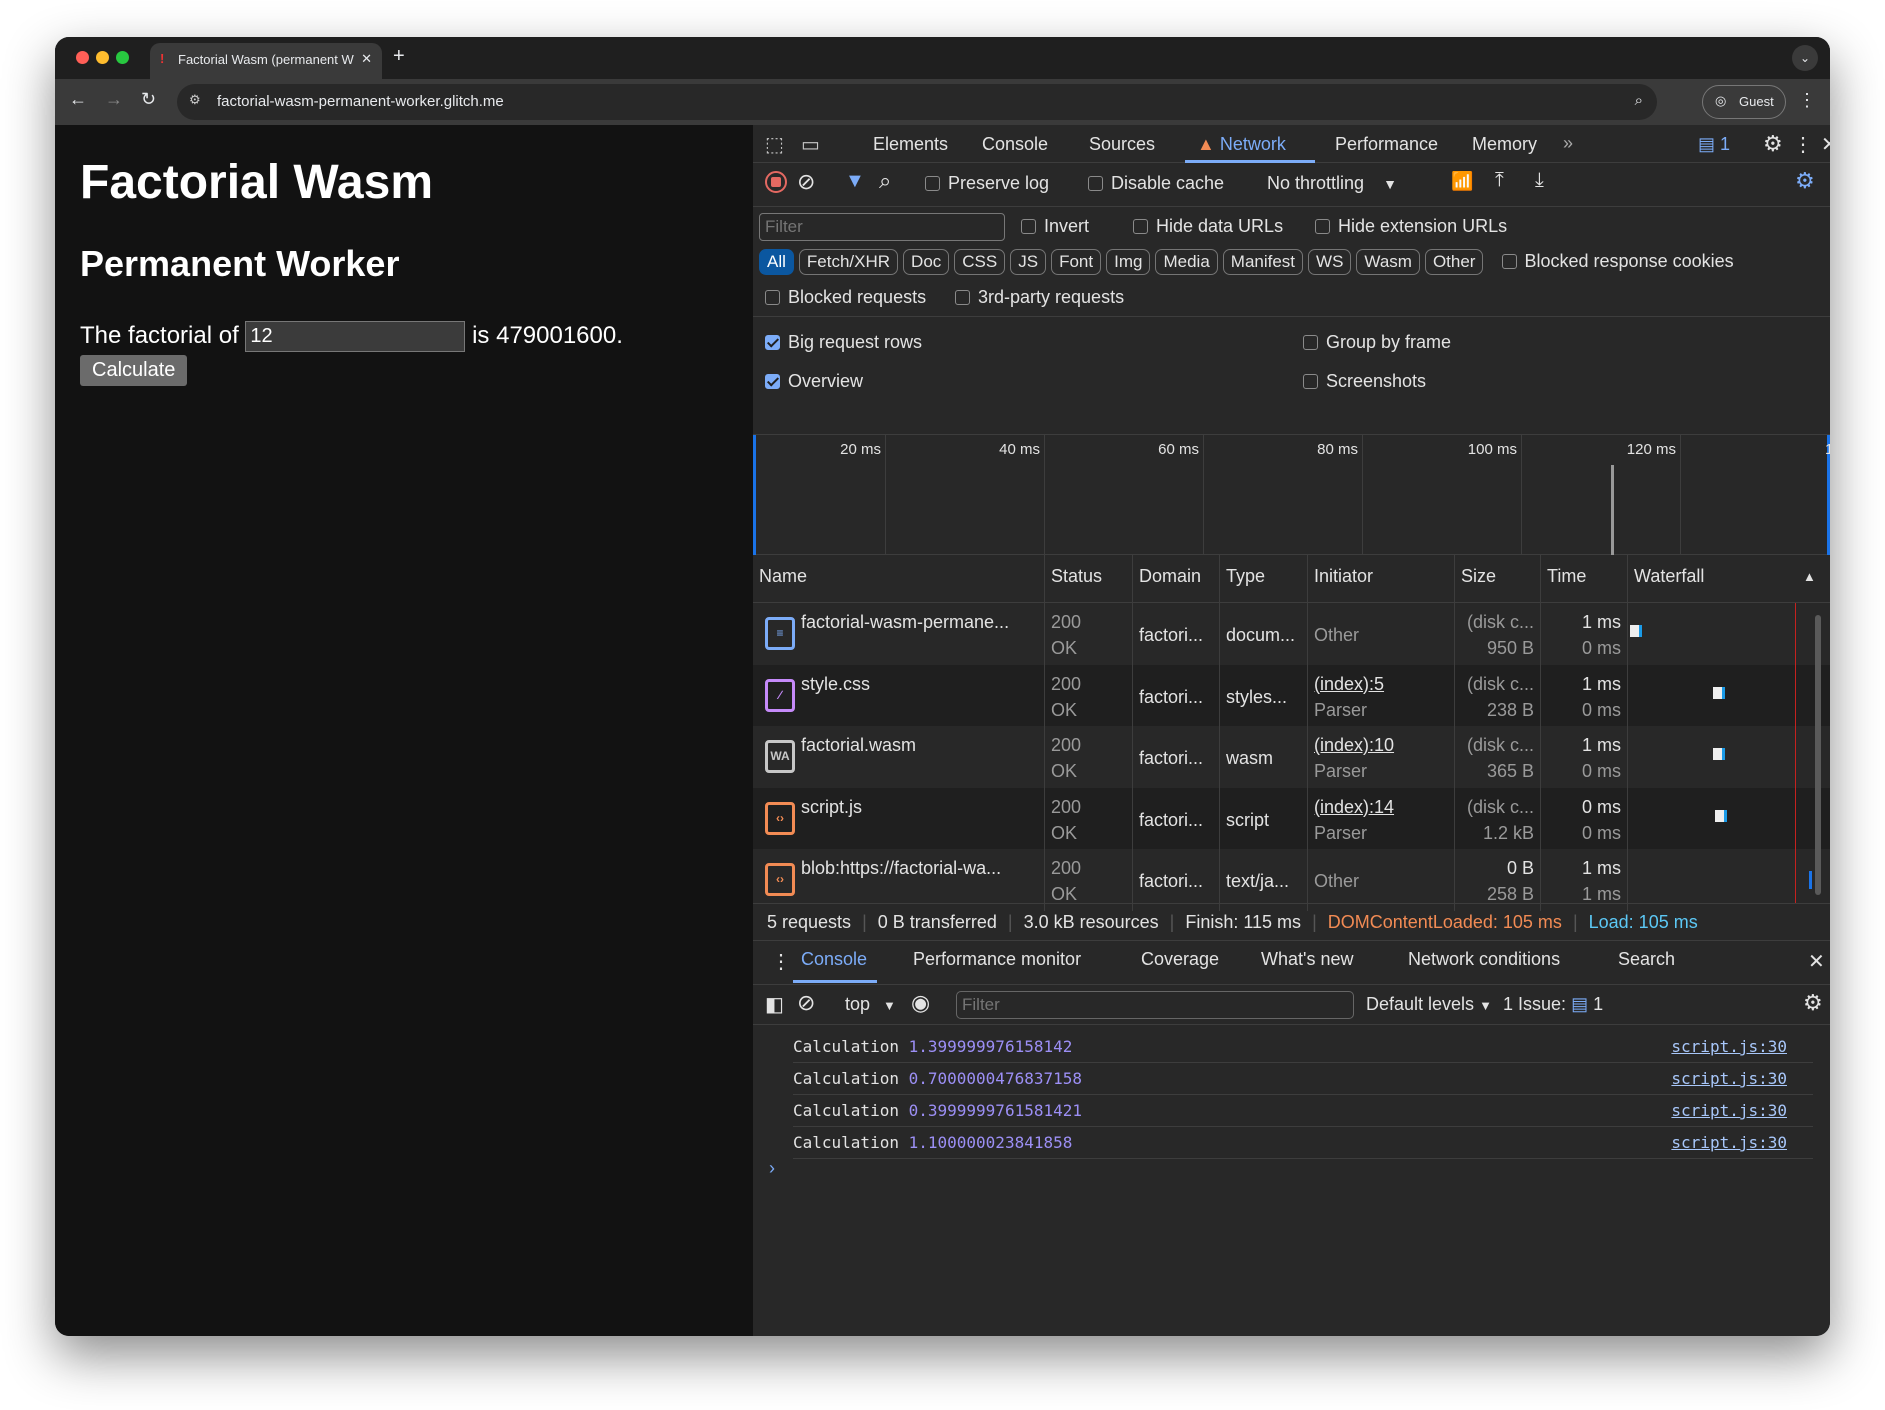  Describe the element at coordinates (114, 99) in the screenshot. I see `forward-icon: →` at that location.